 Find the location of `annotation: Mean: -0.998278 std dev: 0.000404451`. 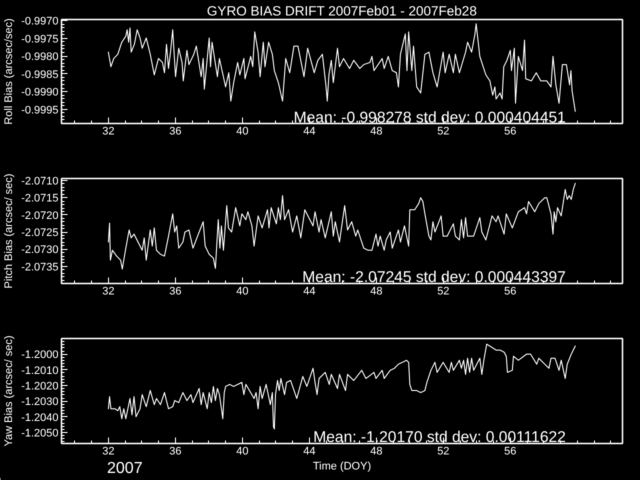

annotation: Mean: -0.998278 std dev: 0.000404451 is located at coordinates (430, 117).